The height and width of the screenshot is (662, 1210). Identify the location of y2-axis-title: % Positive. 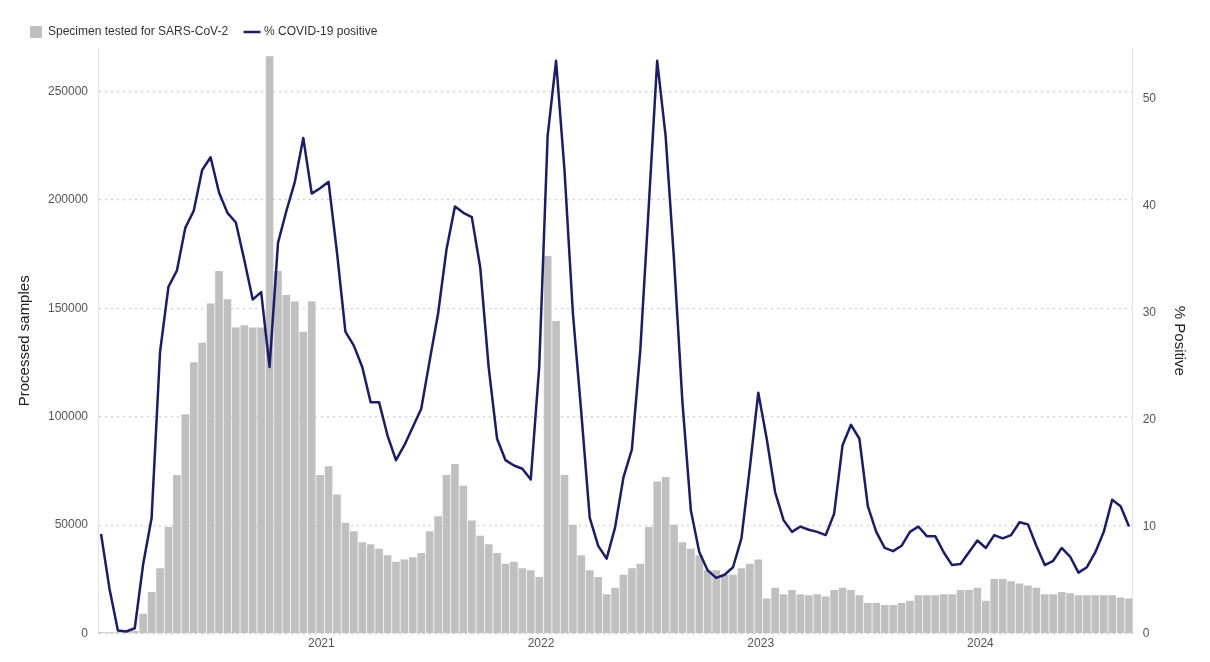
(1180, 340).